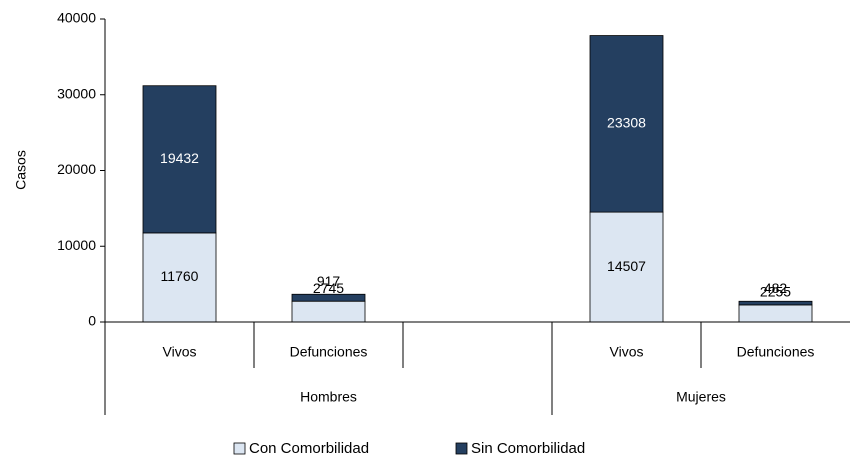 The width and height of the screenshot is (853, 463). I want to click on y-tick-label: 10000, so click(76, 245).